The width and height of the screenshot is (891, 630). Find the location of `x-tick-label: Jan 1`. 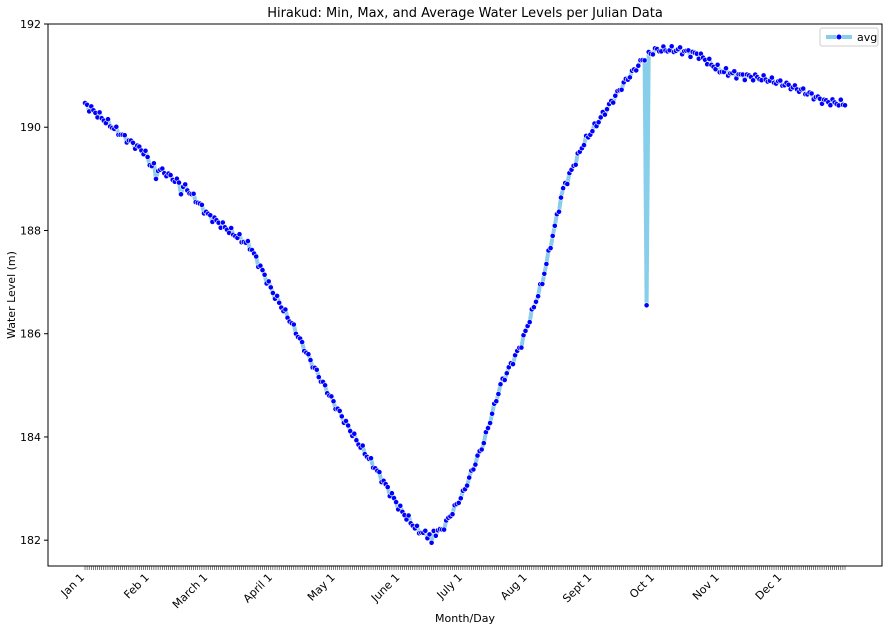

x-tick-label: Jan 1 is located at coordinates (72, 585).